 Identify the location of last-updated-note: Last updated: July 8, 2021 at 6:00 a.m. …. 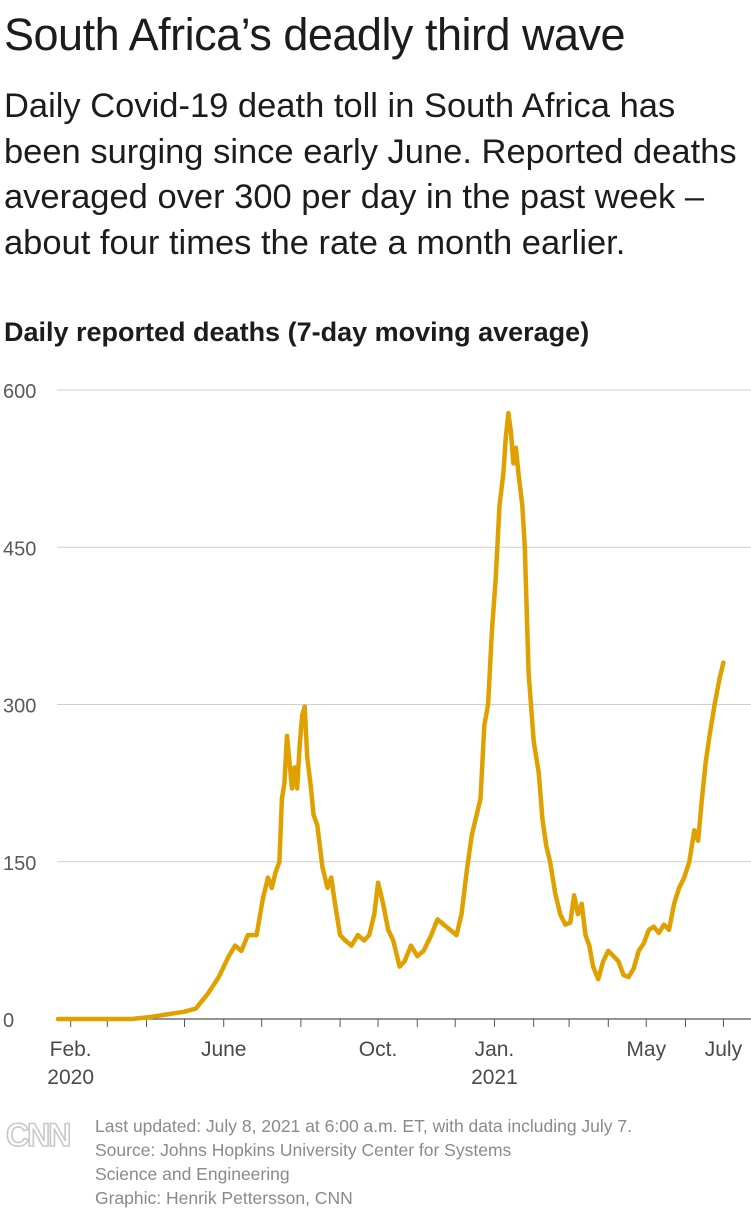
(363, 1126).